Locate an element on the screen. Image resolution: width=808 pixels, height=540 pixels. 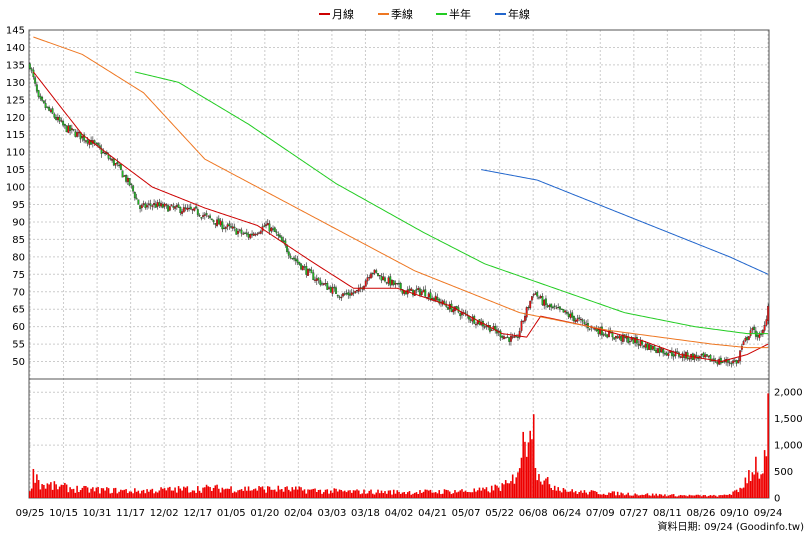
x-tick-label: 03/03 is located at coordinates (331, 513).